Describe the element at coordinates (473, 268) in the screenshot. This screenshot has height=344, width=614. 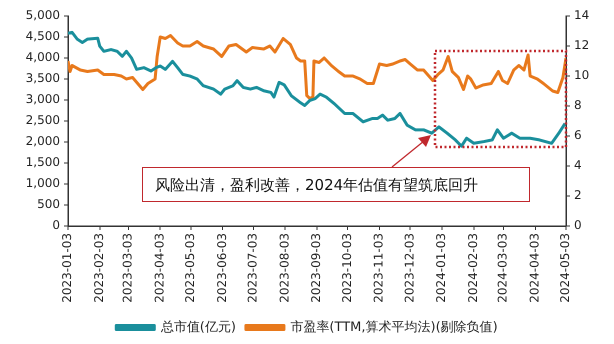
I see `x-tick-label: 2024-02-03` at that location.